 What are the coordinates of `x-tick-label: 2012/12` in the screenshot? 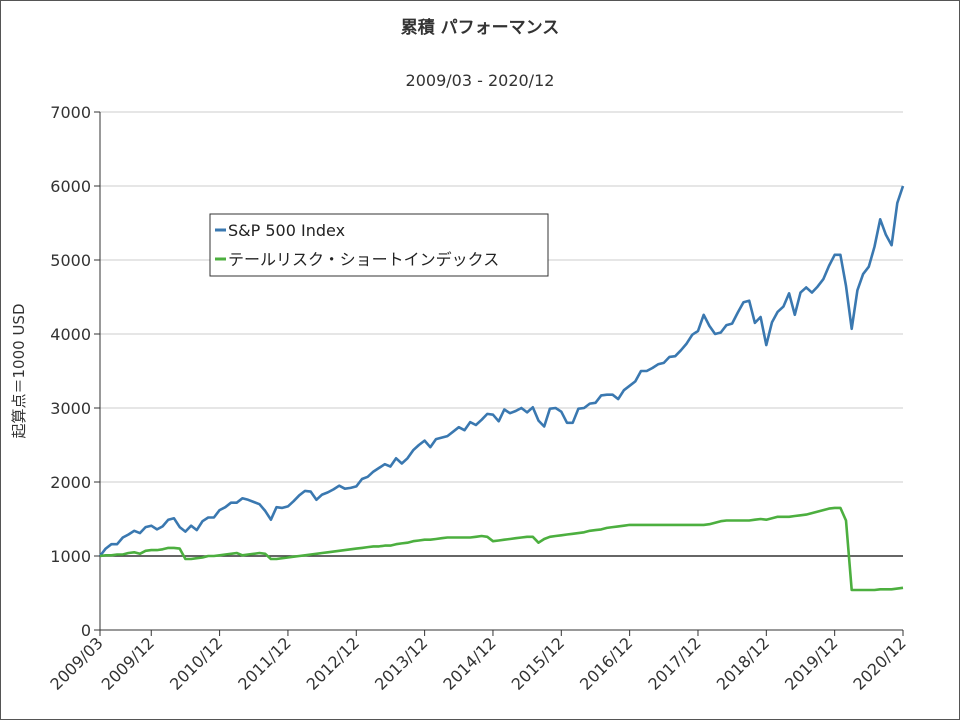 It's located at (333, 663).